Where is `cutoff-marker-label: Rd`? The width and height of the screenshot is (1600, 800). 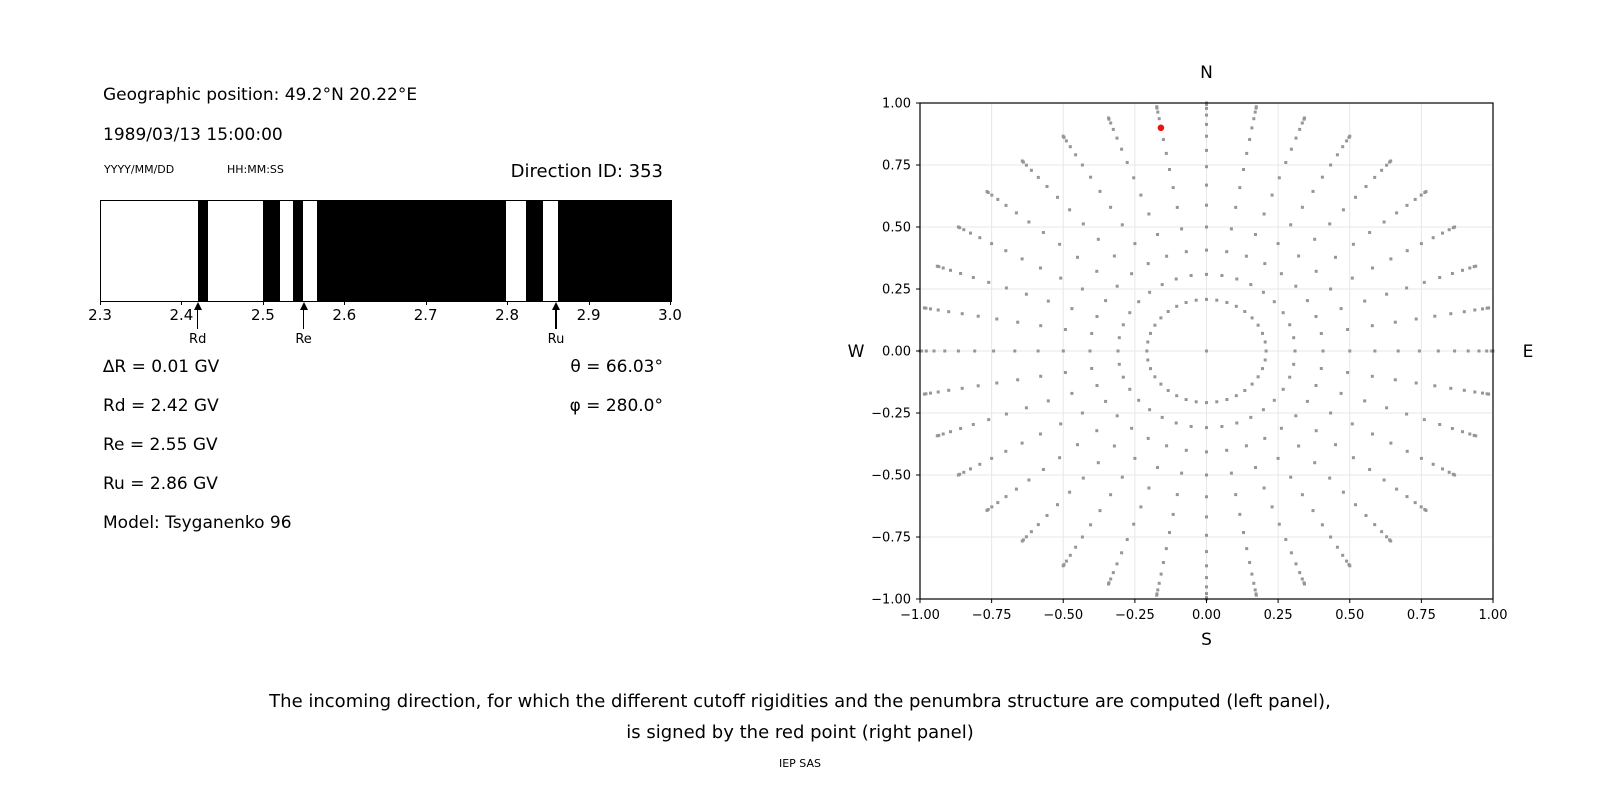 cutoff-marker-label: Rd is located at coordinates (198, 339).